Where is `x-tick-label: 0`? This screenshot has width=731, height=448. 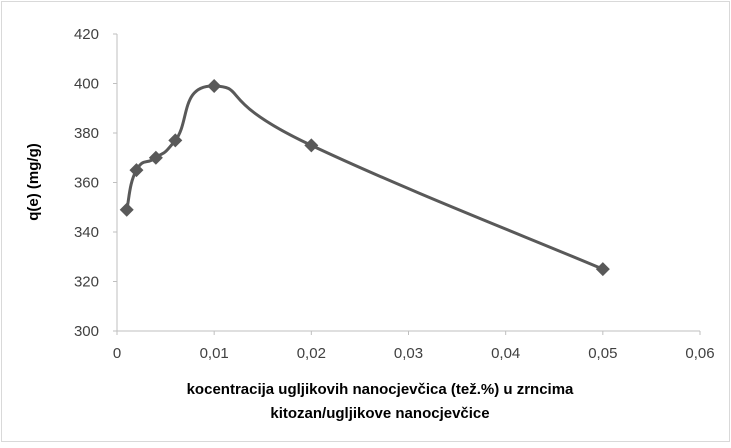
x-tick-label: 0 is located at coordinates (117, 353).